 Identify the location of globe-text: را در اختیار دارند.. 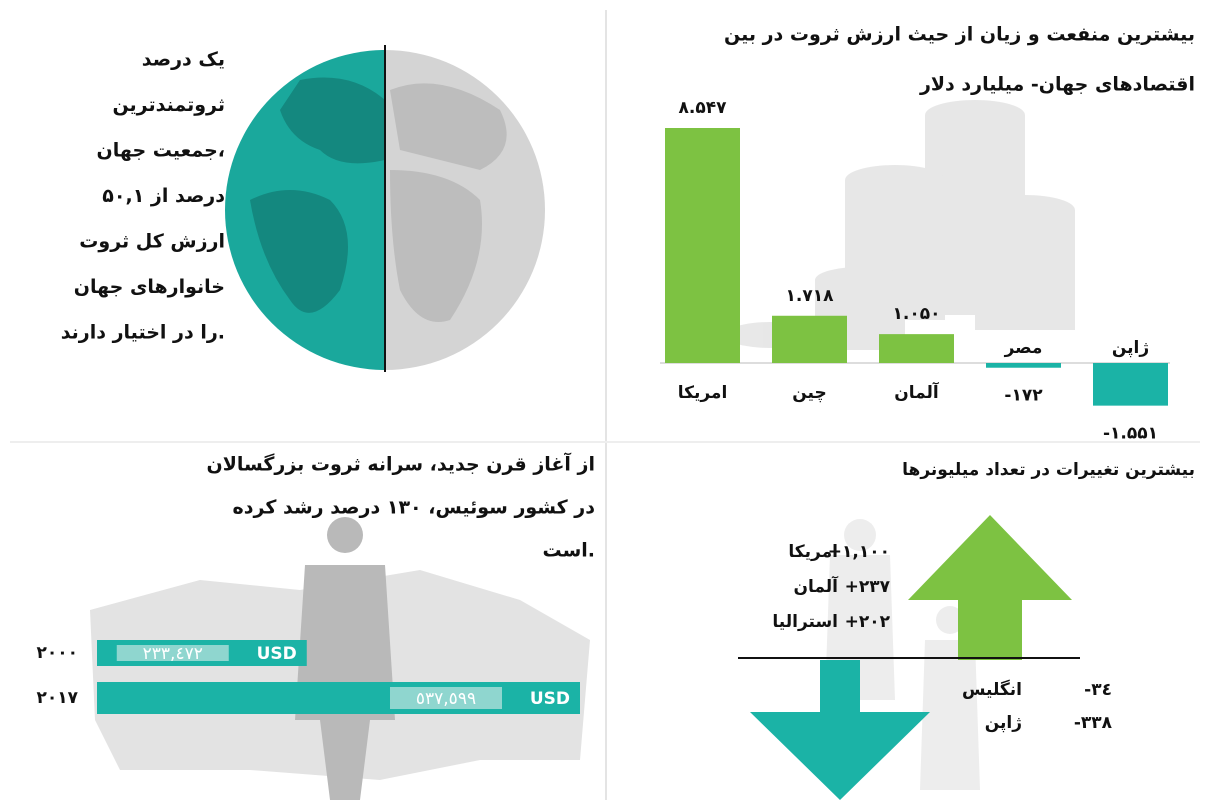
(143, 333).